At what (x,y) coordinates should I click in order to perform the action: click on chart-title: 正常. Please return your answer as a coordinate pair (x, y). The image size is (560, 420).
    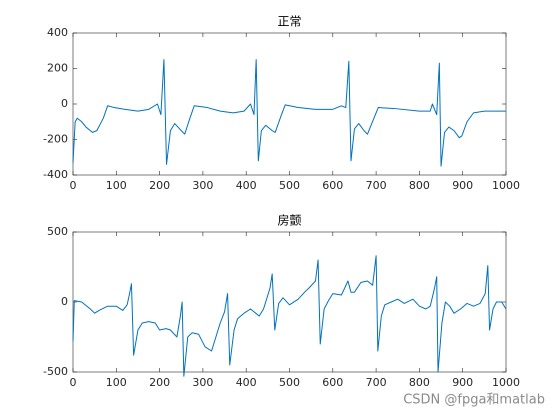
    Looking at the image, I should click on (289, 22).